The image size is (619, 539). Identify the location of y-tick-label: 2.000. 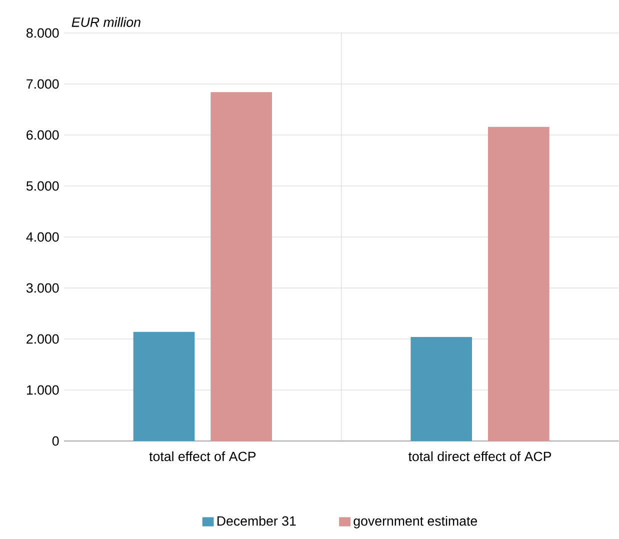
(42, 339).